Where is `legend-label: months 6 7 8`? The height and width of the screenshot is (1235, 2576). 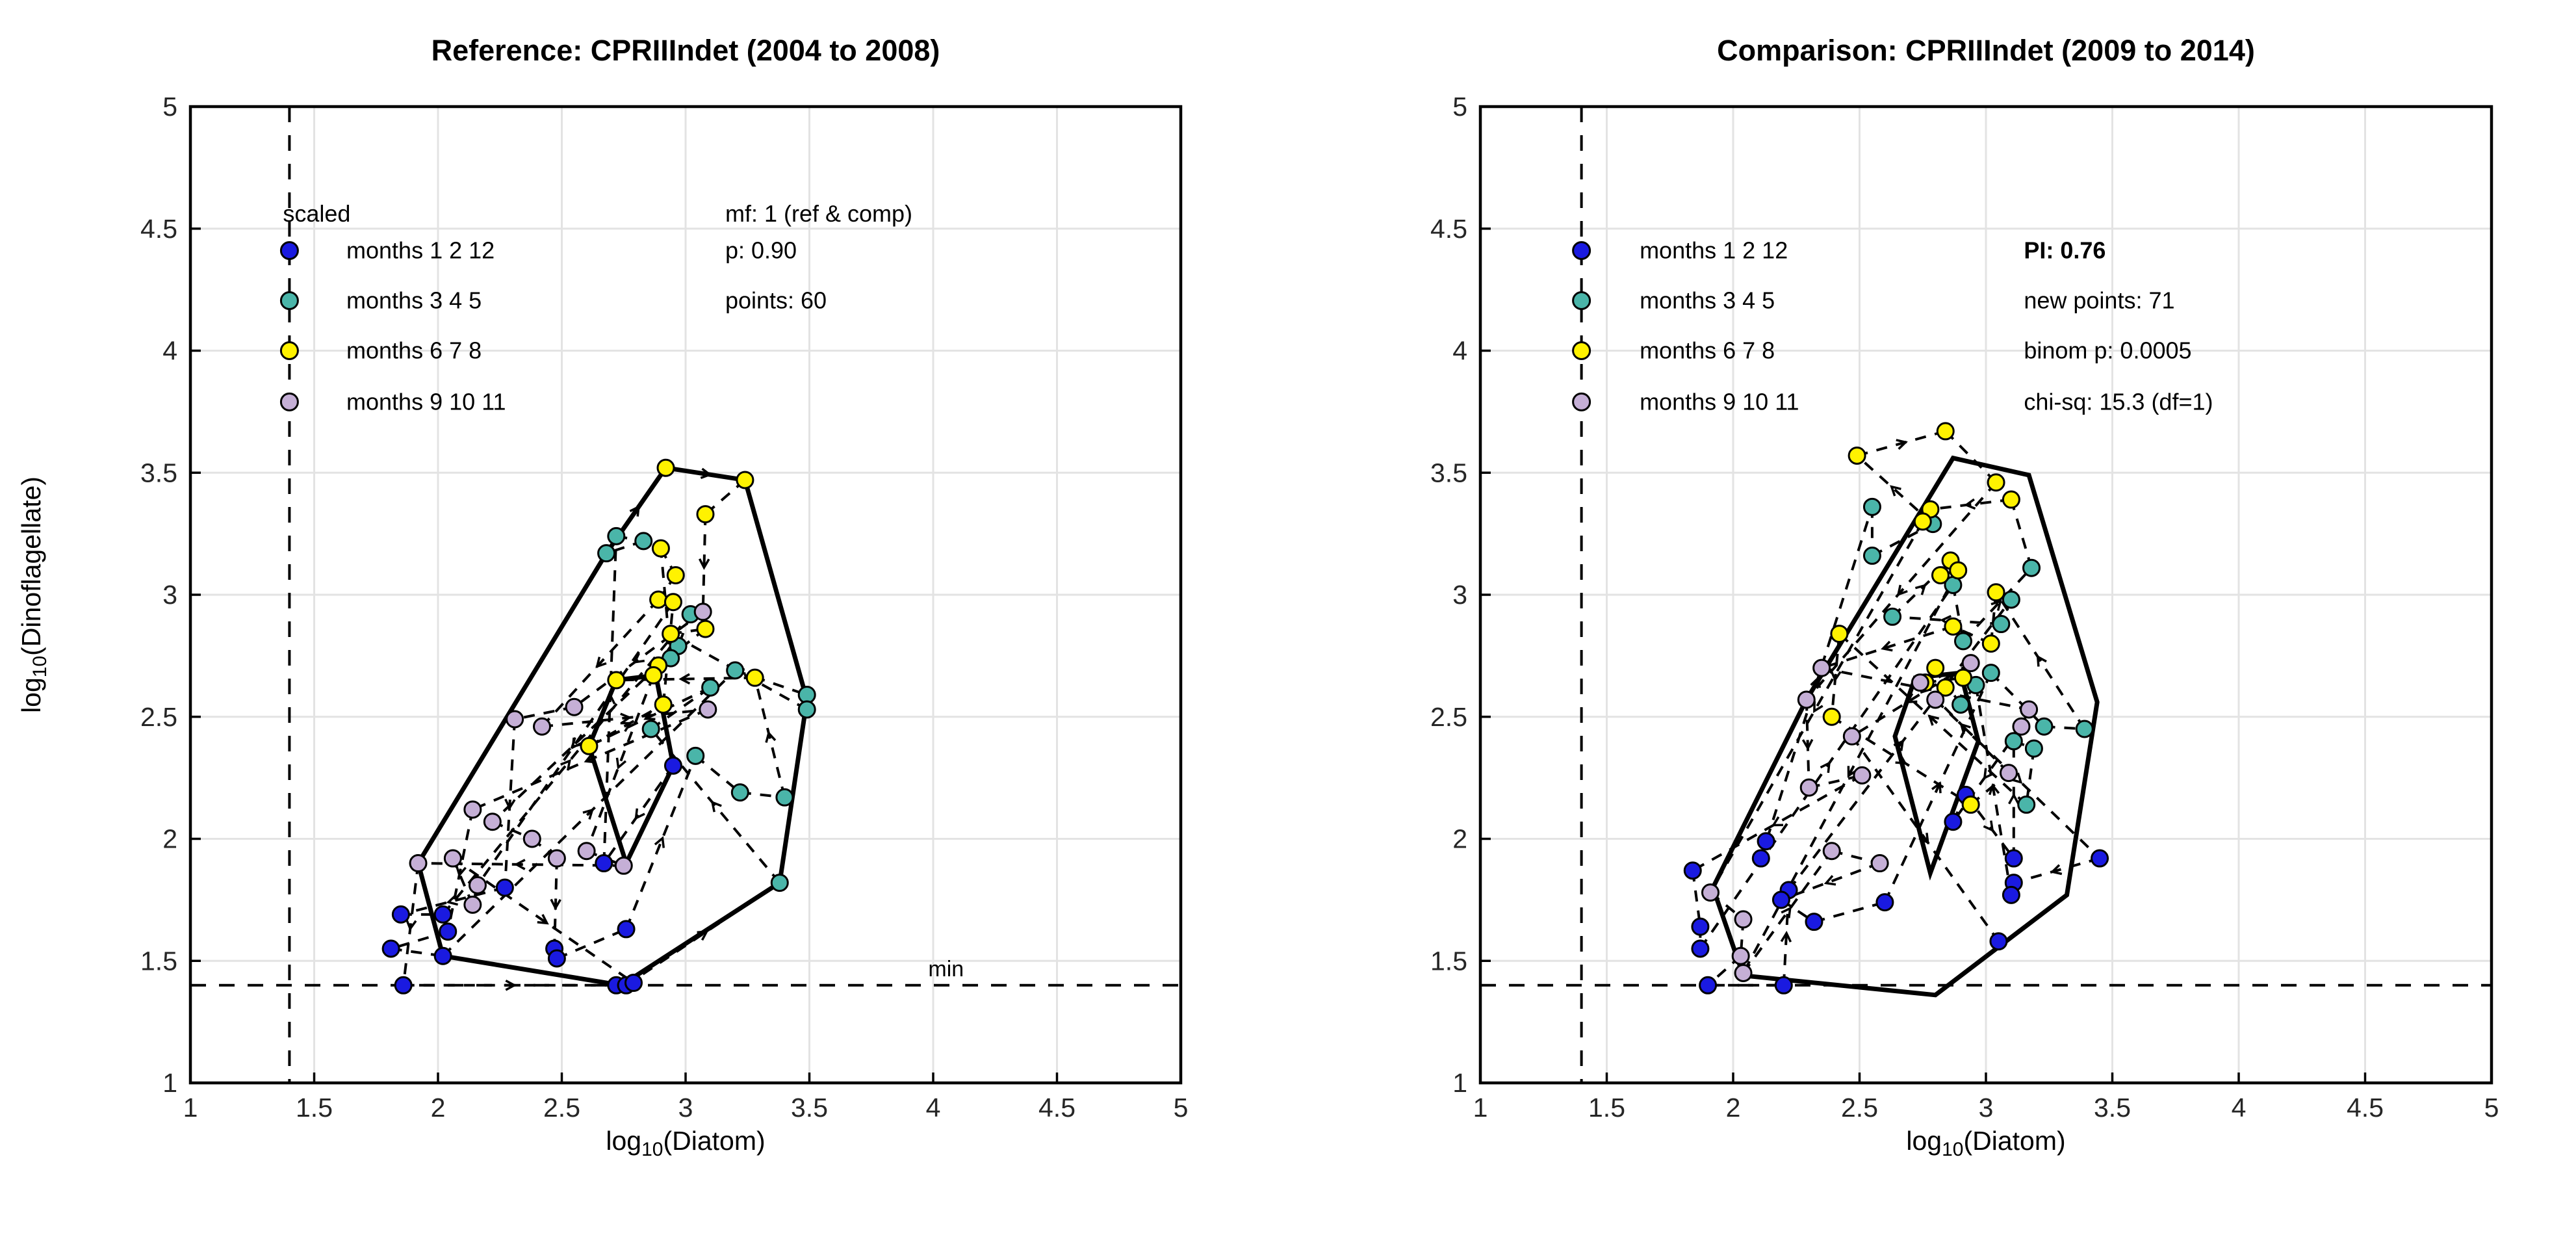
legend-label: months 6 7 8 is located at coordinates (1708, 351).